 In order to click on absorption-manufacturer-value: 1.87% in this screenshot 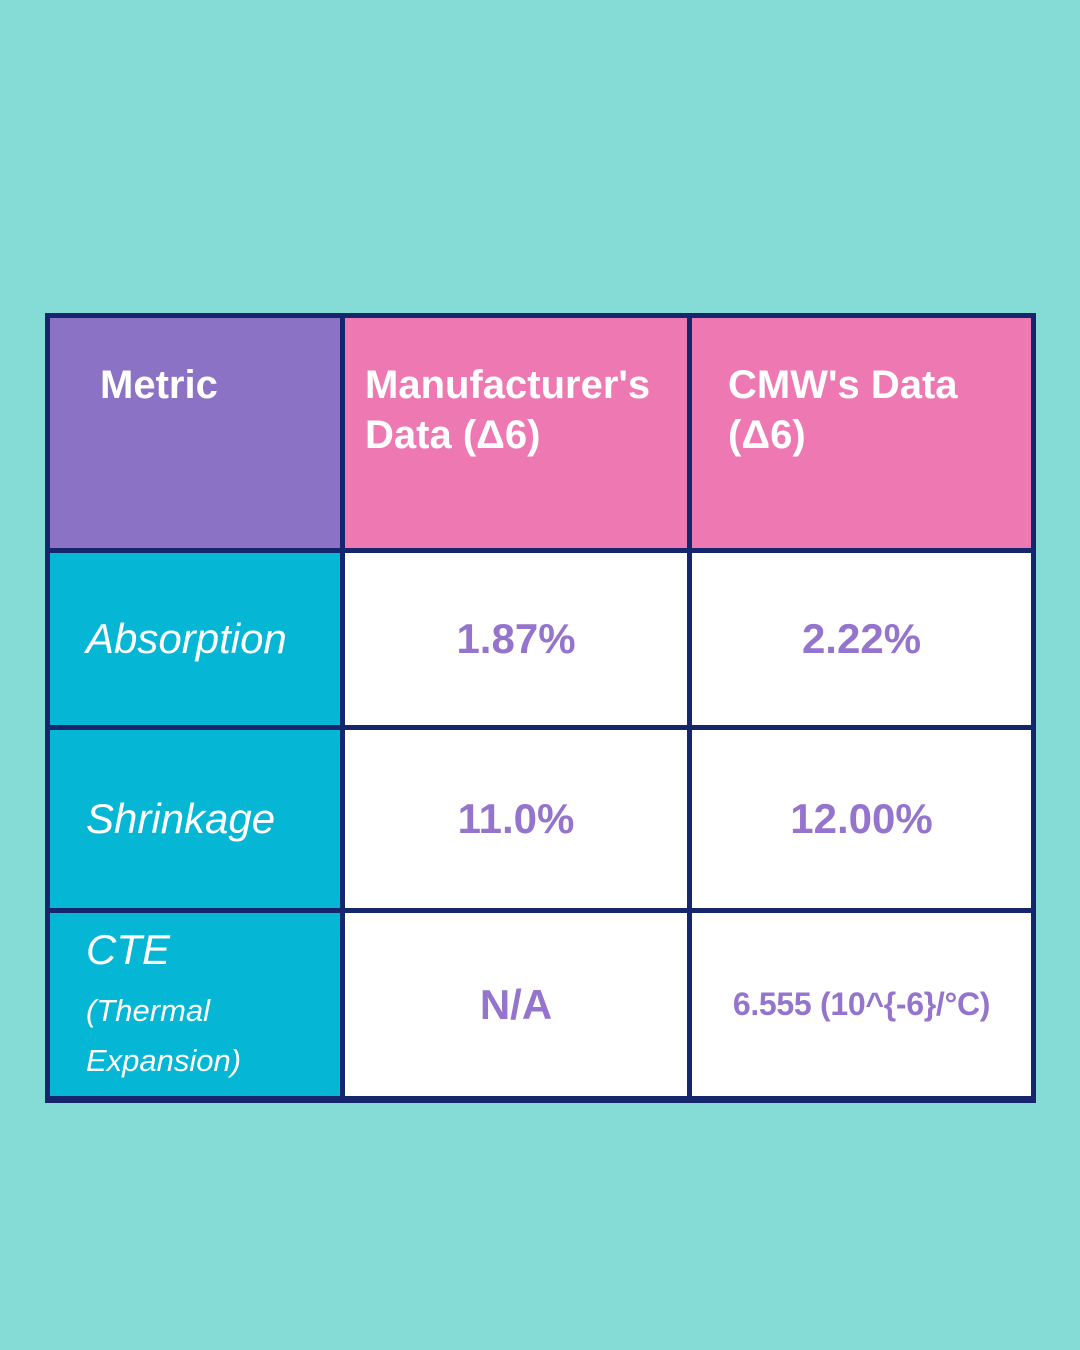, I will do `click(516, 639)`.